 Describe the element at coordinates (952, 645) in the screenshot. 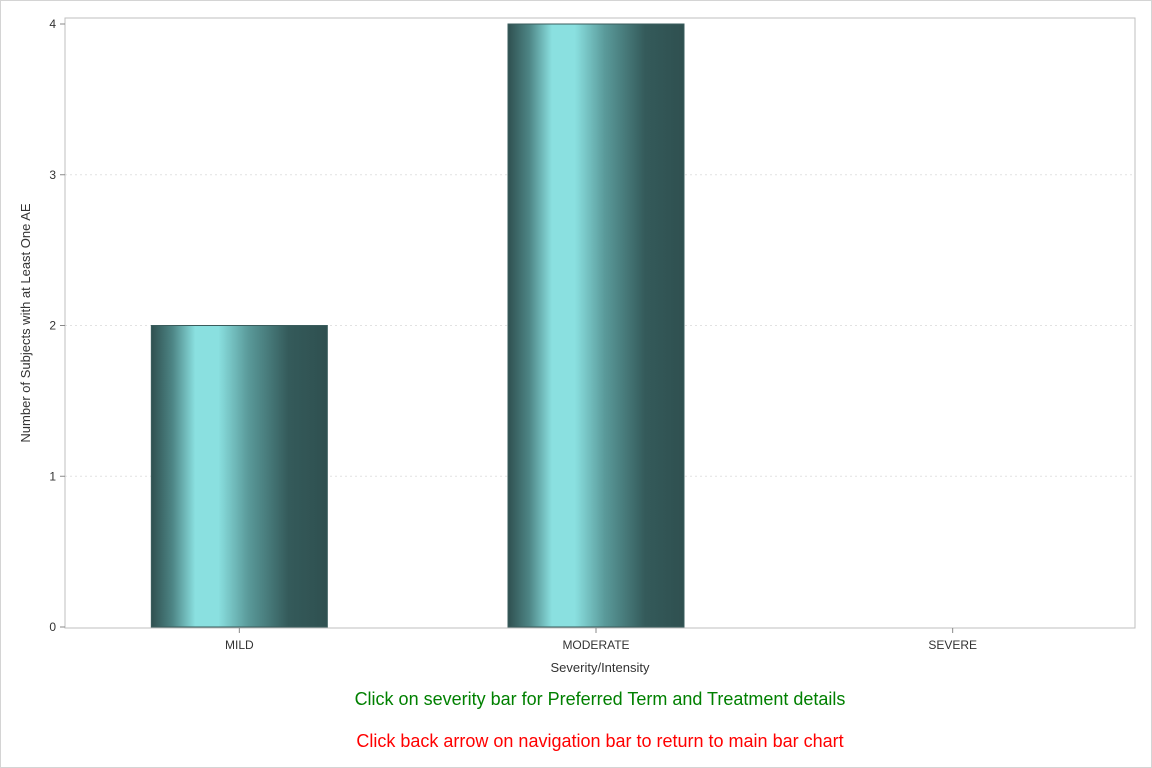

I see `x-tick-label: SEVERE` at that location.